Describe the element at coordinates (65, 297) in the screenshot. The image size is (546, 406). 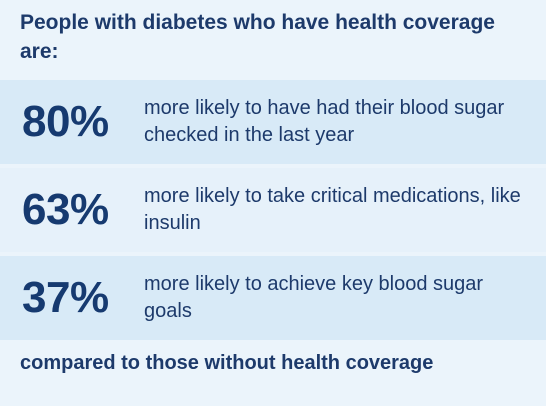
I see `stat-percentage: 37%` at that location.